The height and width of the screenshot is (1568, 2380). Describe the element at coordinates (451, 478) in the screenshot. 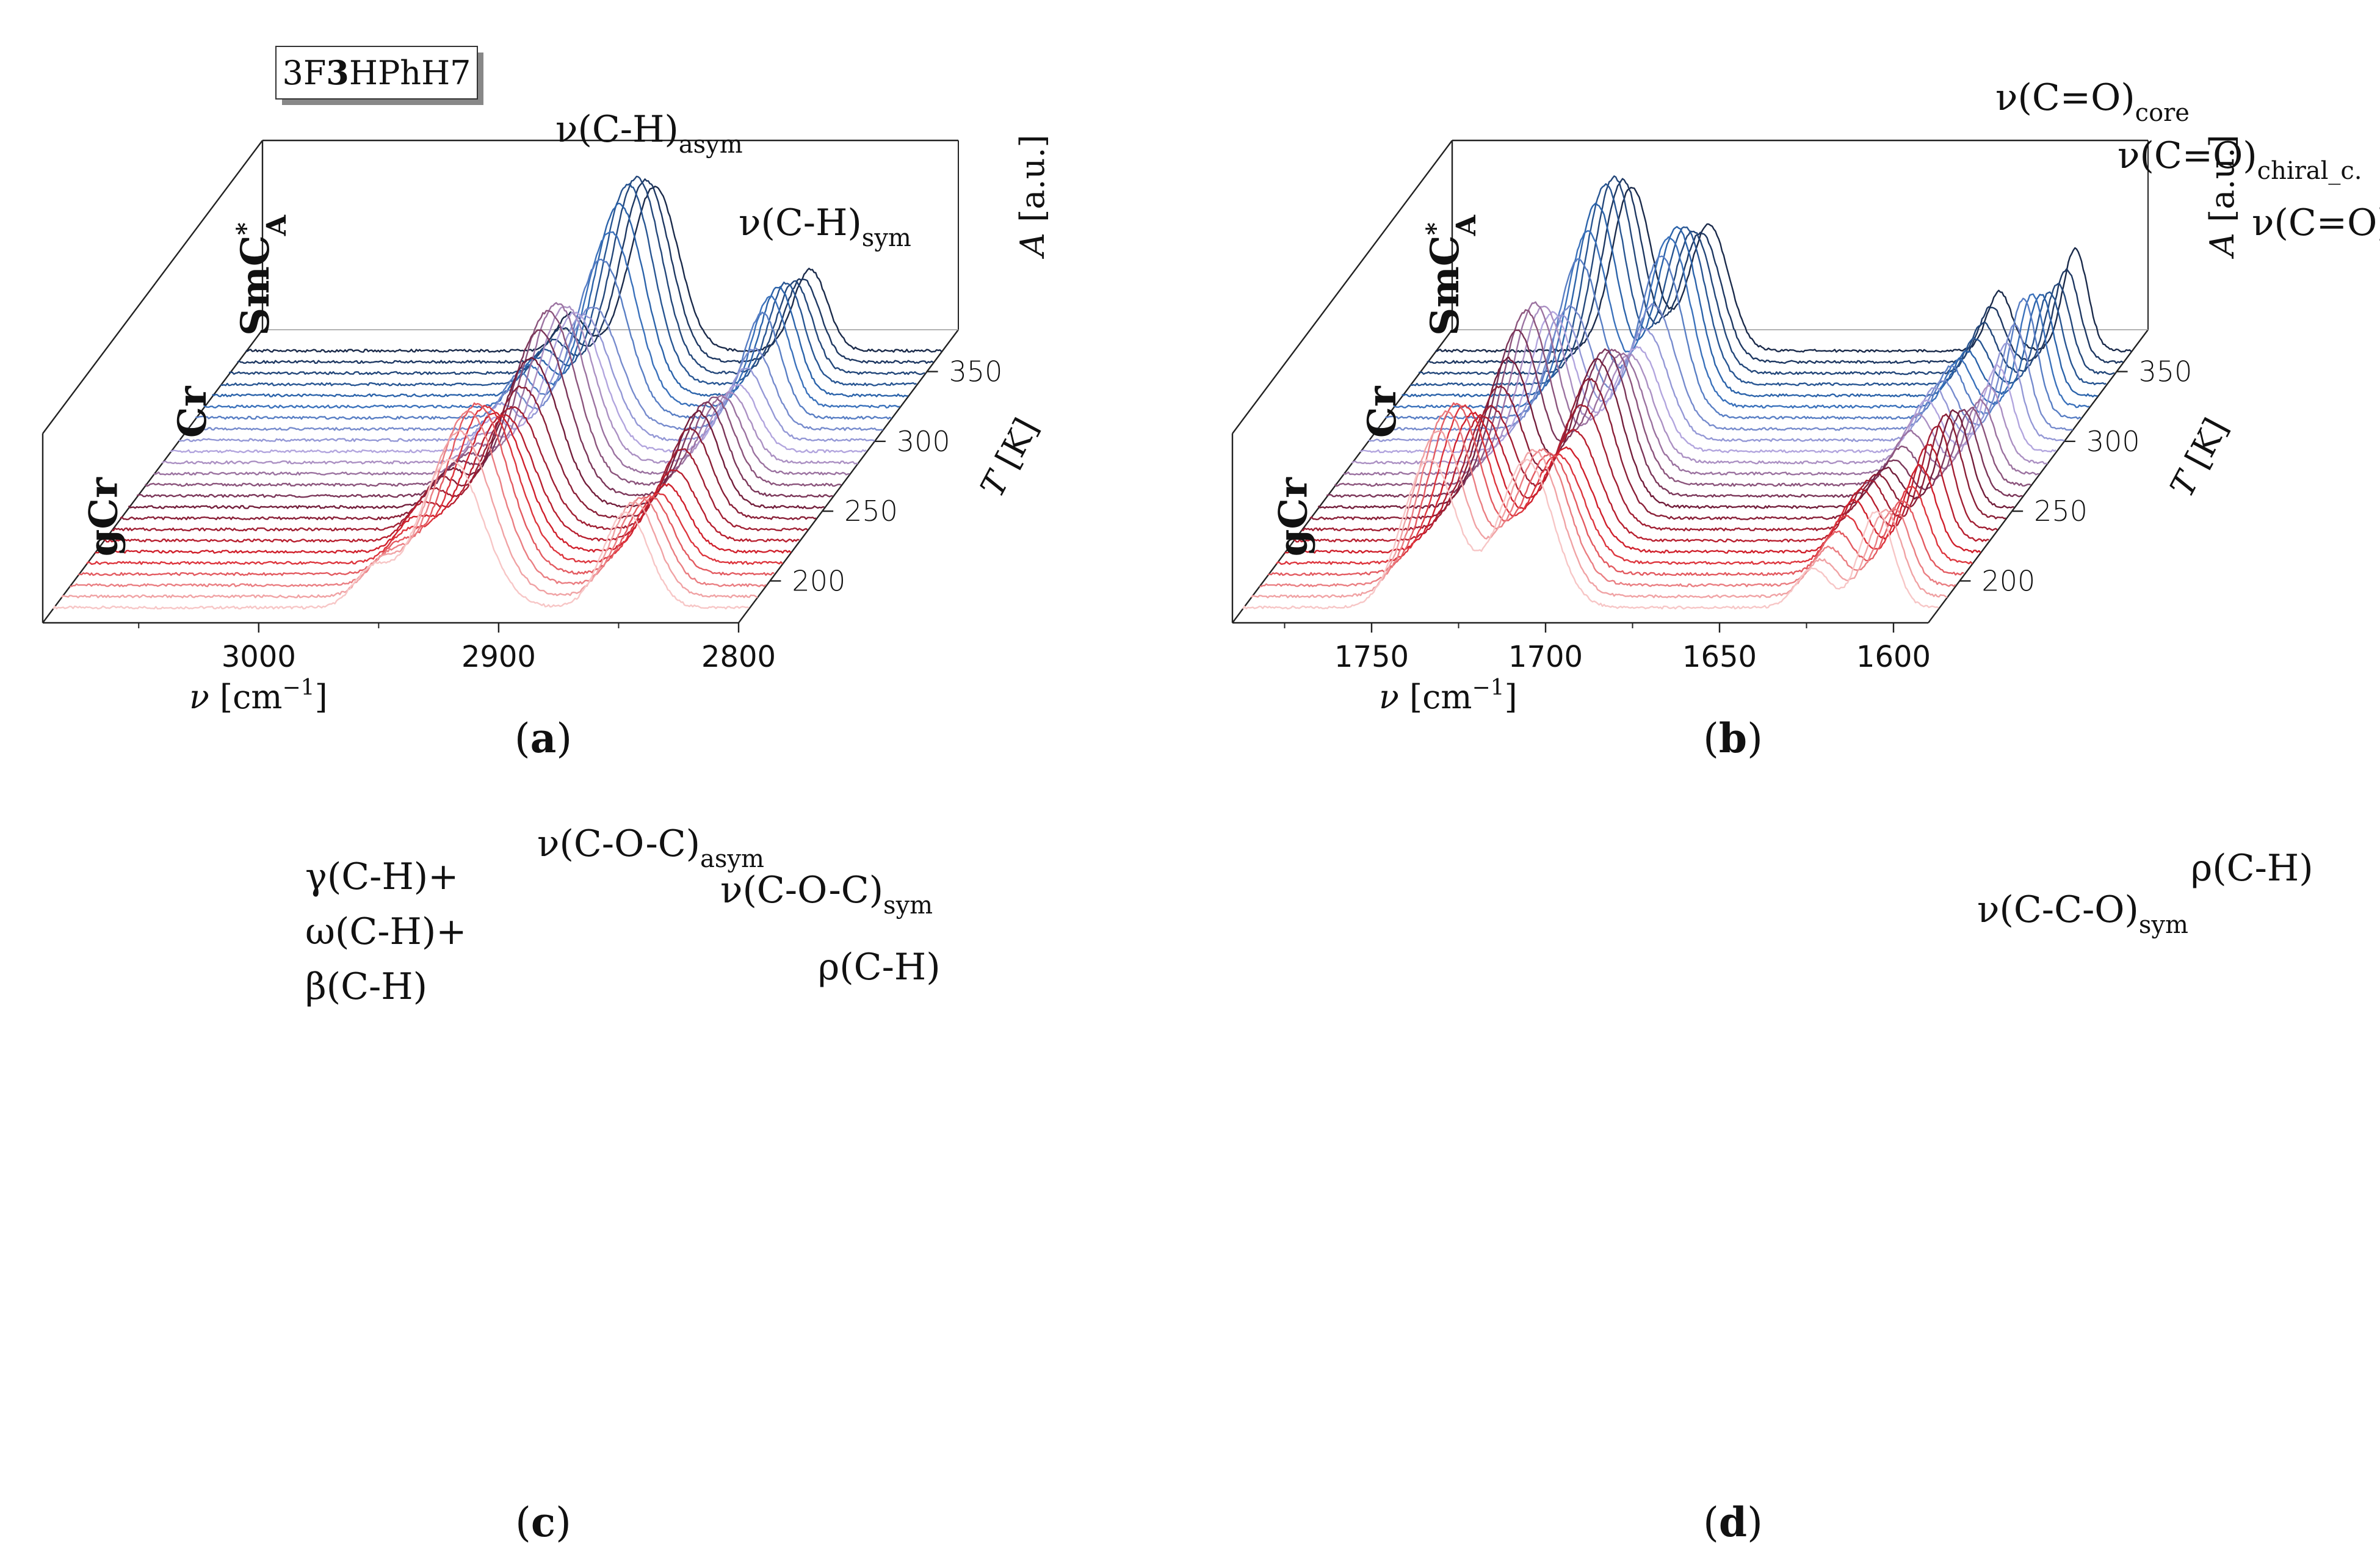

I see `spectrum-line-T228` at that location.